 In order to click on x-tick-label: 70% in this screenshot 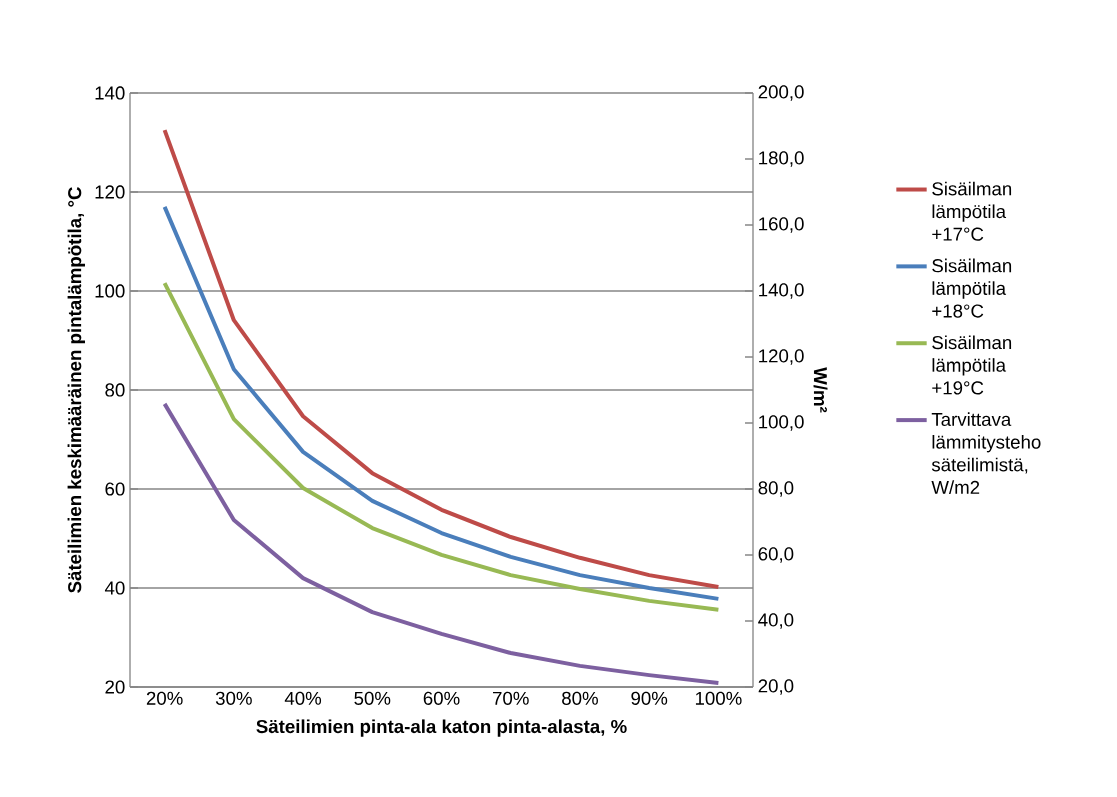, I will do `click(511, 698)`.